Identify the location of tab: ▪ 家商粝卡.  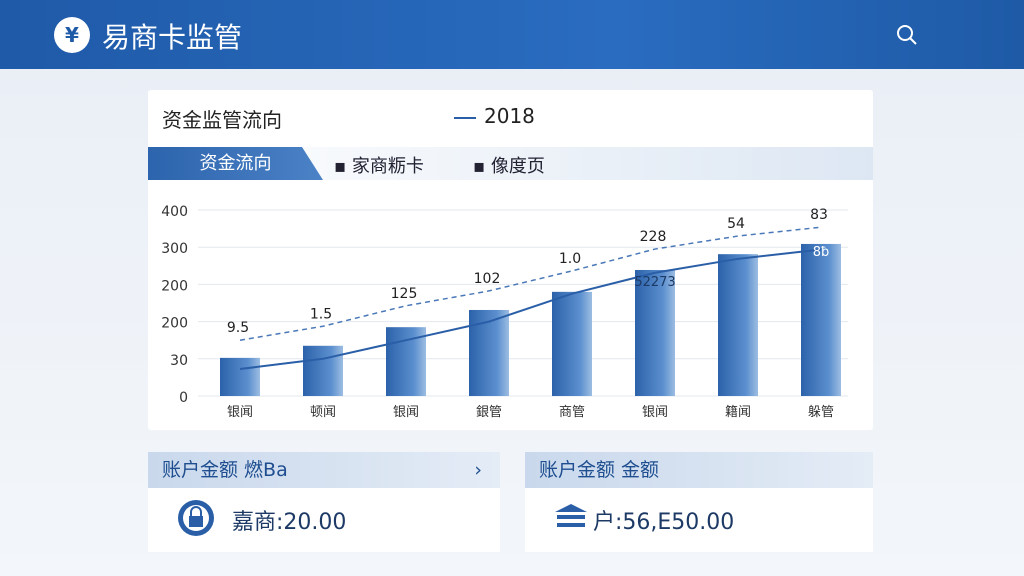
(379, 166).